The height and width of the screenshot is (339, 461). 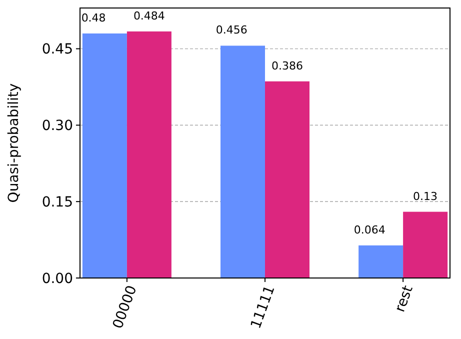 I want to click on data-label: 0.386, so click(x=287, y=65).